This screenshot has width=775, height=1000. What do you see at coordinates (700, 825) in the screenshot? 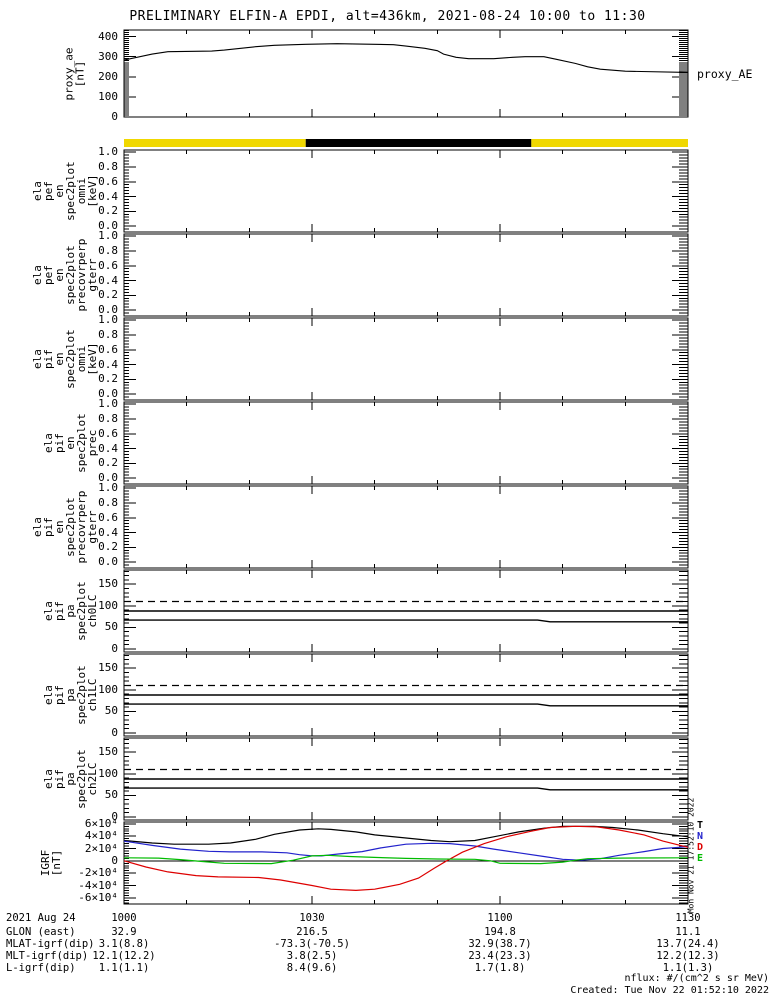
I see `legend-T: T` at bounding box center [700, 825].